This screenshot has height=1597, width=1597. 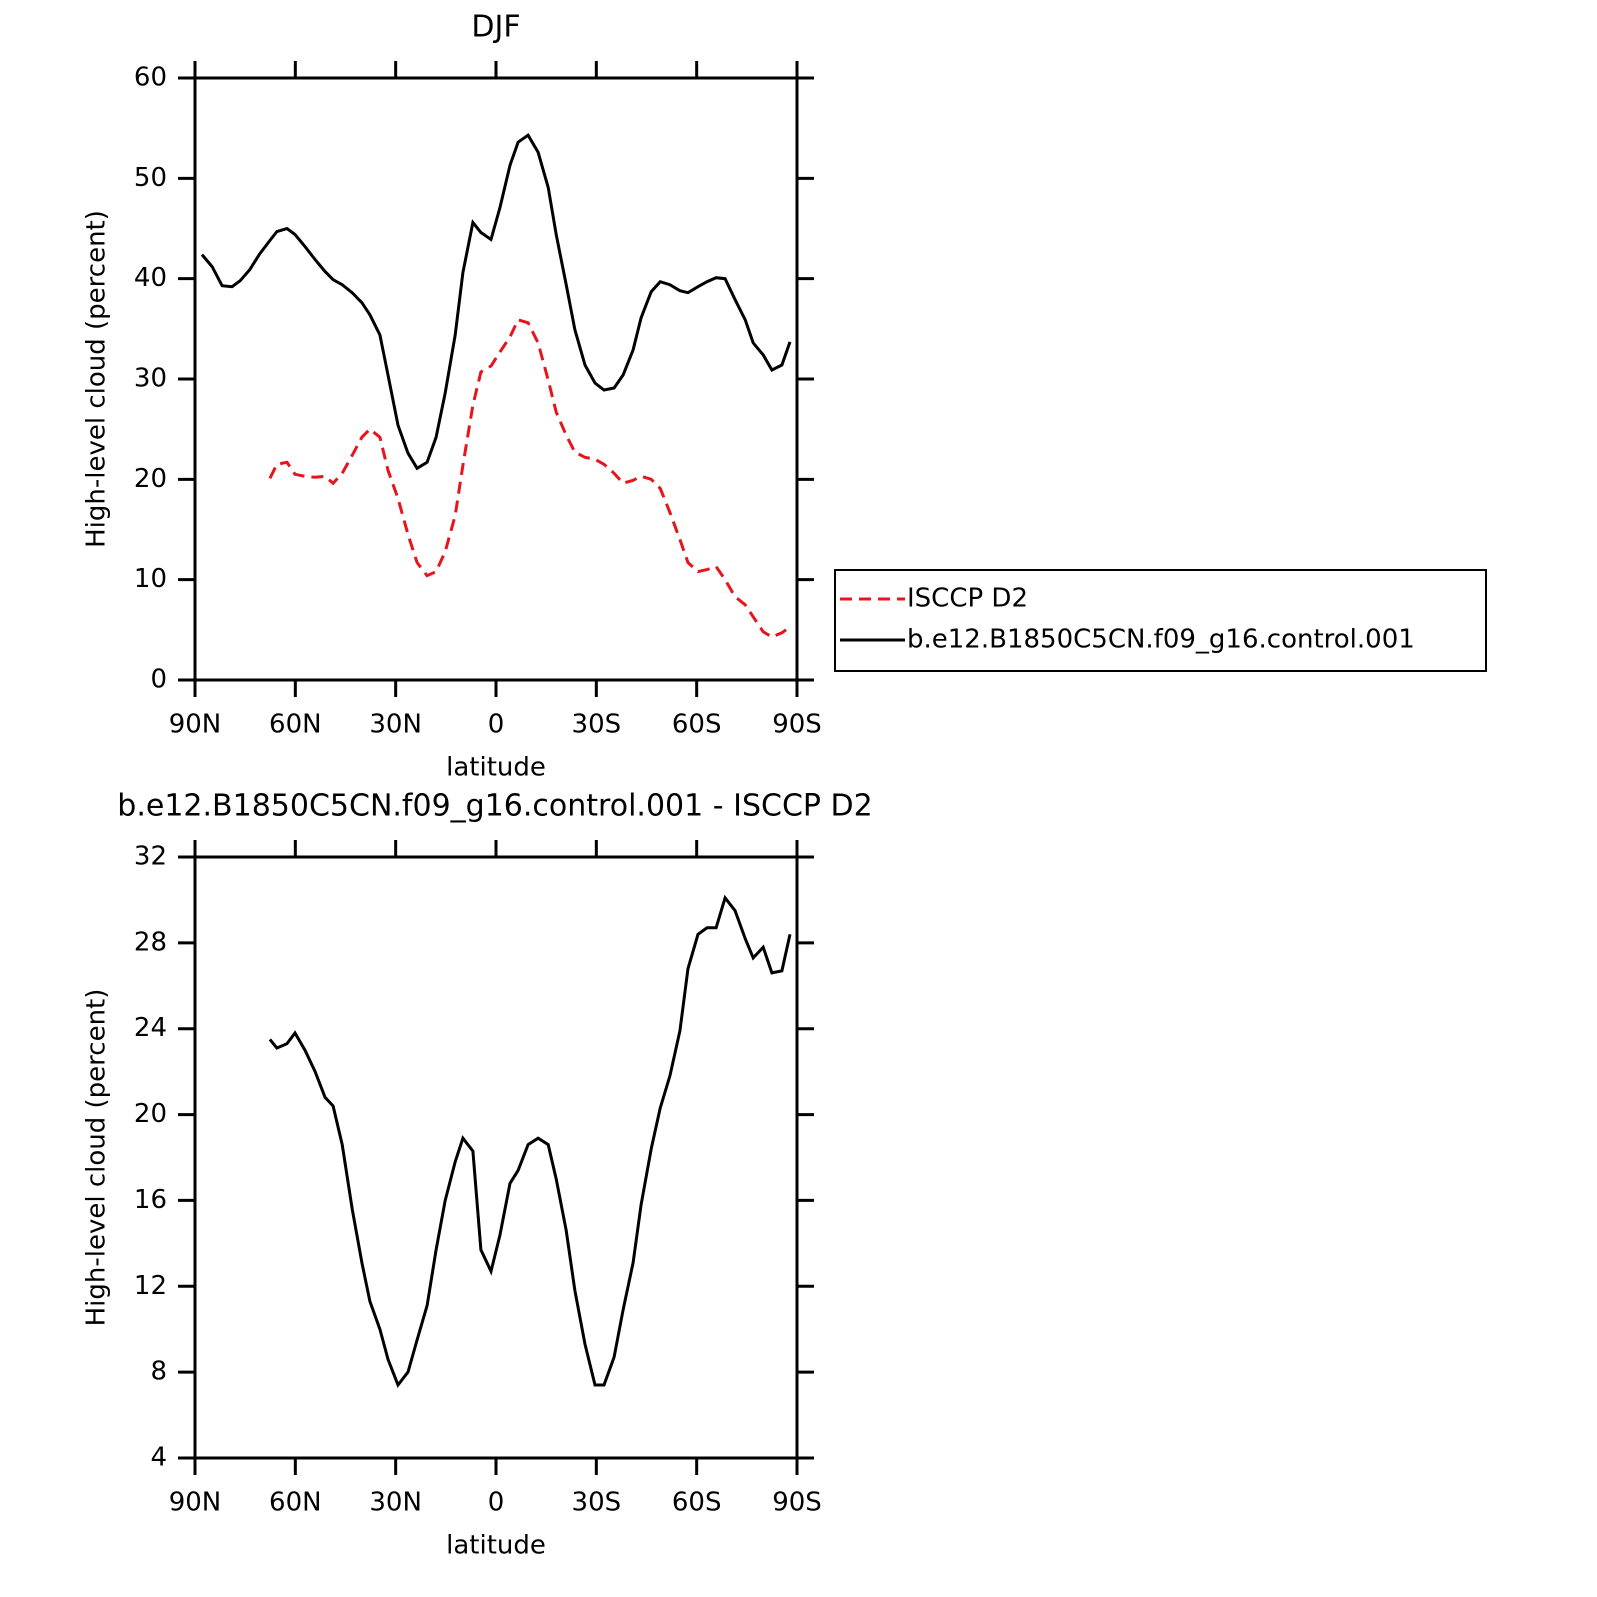 What do you see at coordinates (150, 1028) in the screenshot?
I see `y-tick-label: 24` at bounding box center [150, 1028].